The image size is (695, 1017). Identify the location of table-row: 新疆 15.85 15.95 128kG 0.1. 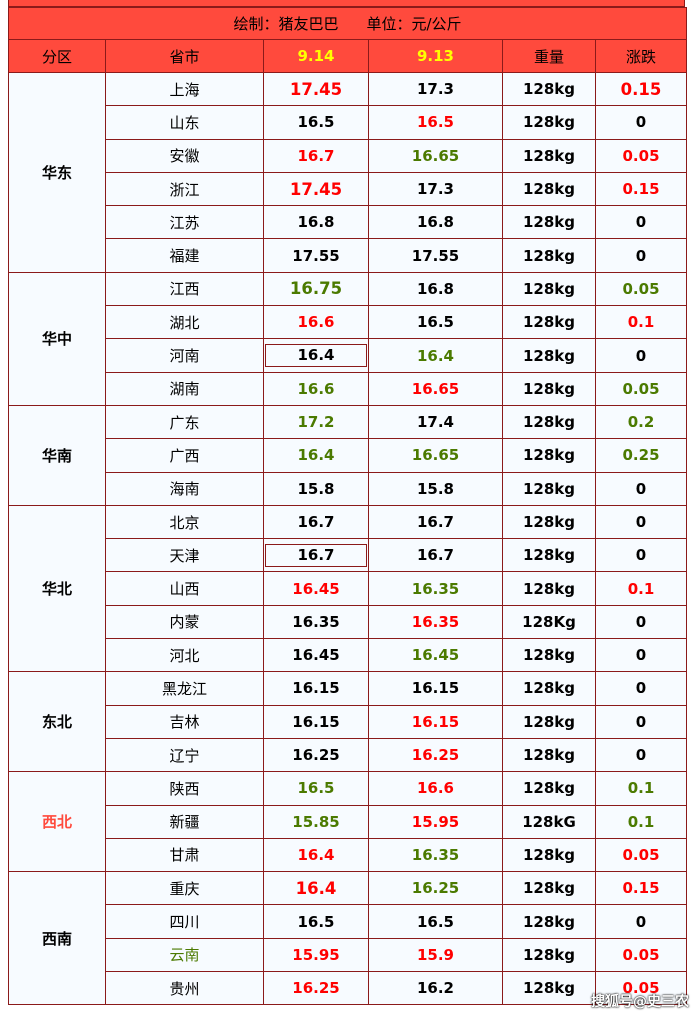
(348, 821).